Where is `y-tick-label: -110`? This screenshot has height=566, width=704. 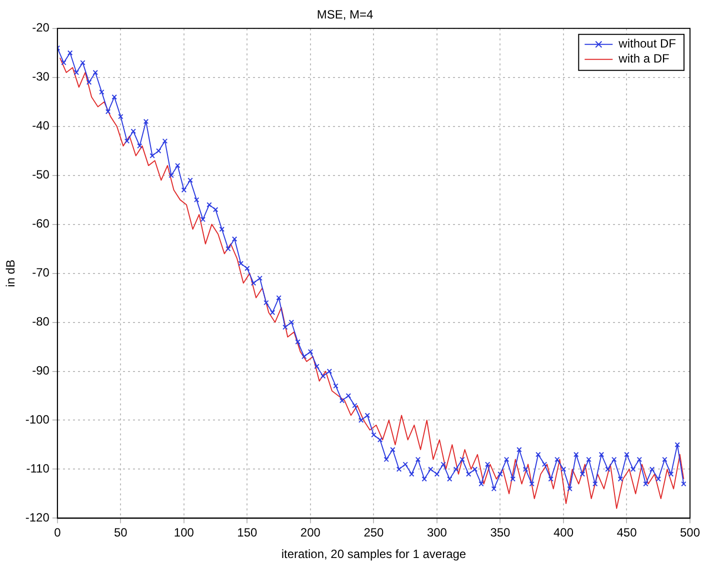
y-tick-label: -110 is located at coordinates (38, 469).